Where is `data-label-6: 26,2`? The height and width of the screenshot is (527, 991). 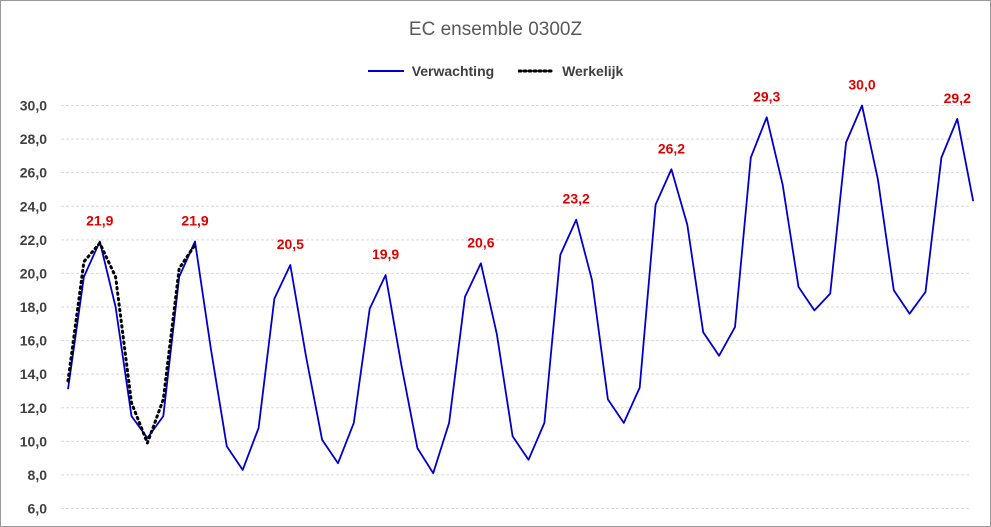 data-label-6: 26,2 is located at coordinates (671, 148).